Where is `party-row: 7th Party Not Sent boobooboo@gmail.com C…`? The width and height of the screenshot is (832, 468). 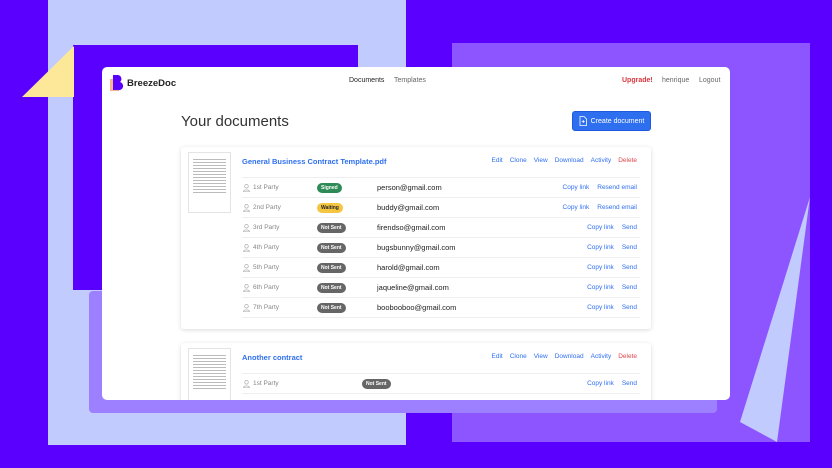 party-row: 7th Party Not Sent boobooboo@gmail.com C… is located at coordinates (441, 308).